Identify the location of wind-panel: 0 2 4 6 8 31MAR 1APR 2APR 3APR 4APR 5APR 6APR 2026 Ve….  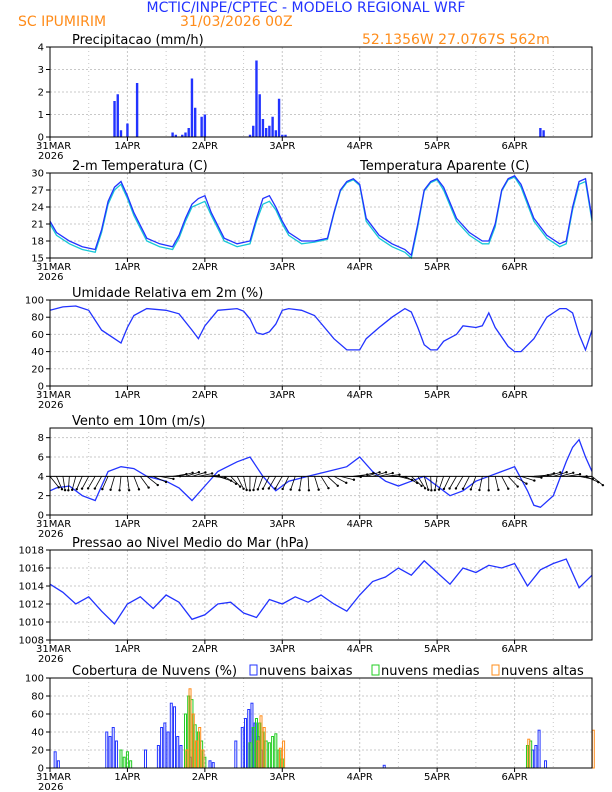
(320, 477).